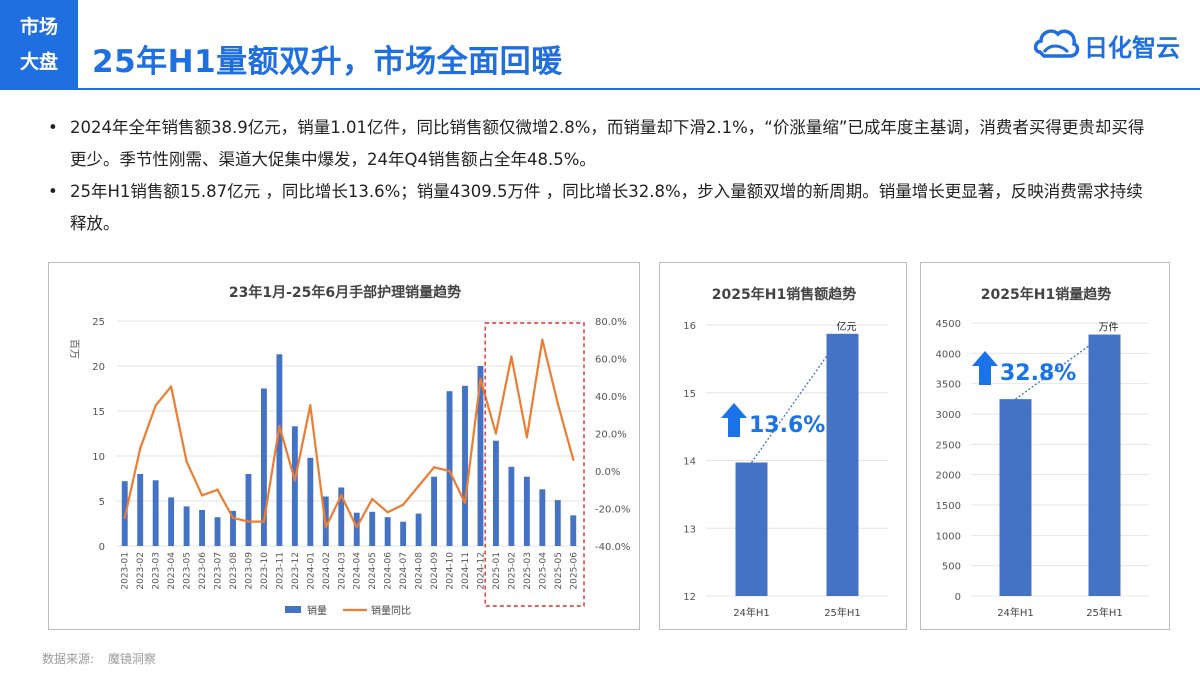 This screenshot has width=1200, height=675. I want to click on y-tick-label: 5, so click(102, 502).